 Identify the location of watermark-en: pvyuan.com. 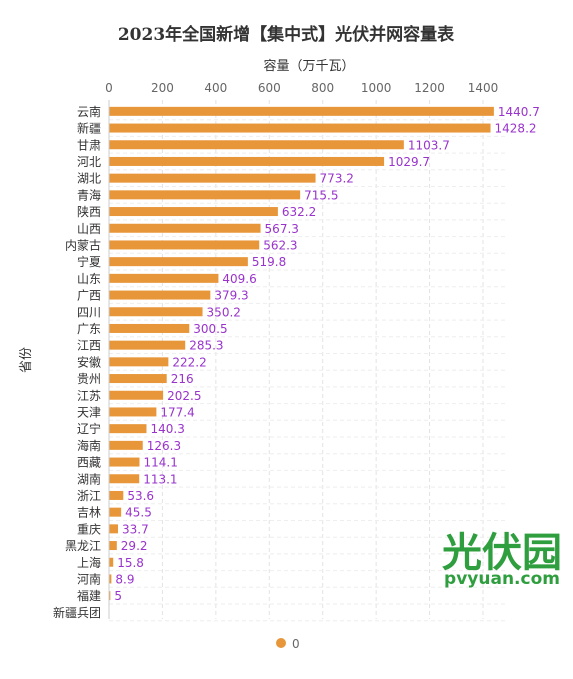
(502, 579).